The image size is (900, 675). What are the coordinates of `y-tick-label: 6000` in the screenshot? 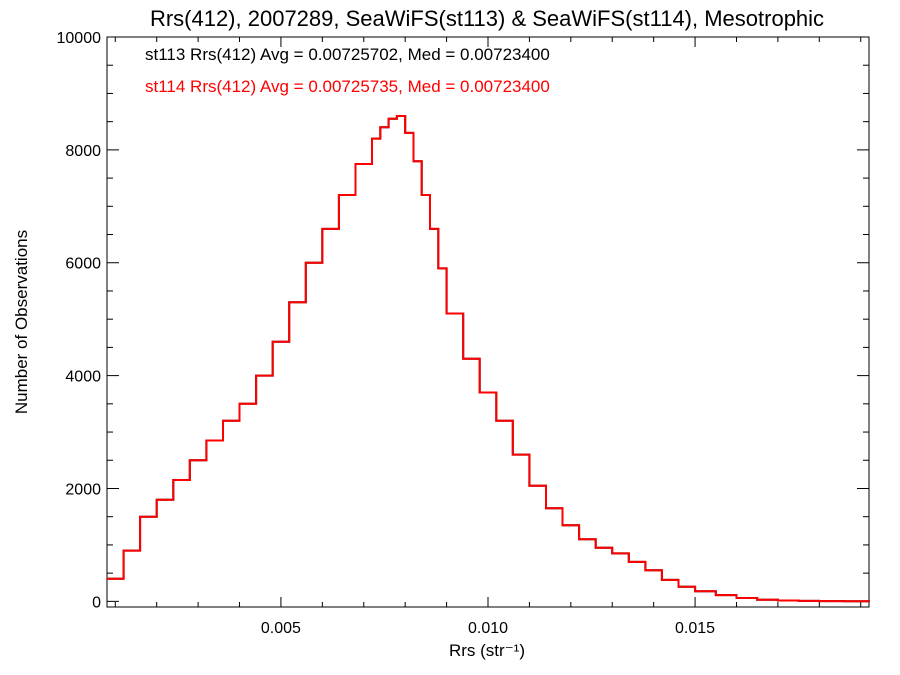 It's located at (83, 264).